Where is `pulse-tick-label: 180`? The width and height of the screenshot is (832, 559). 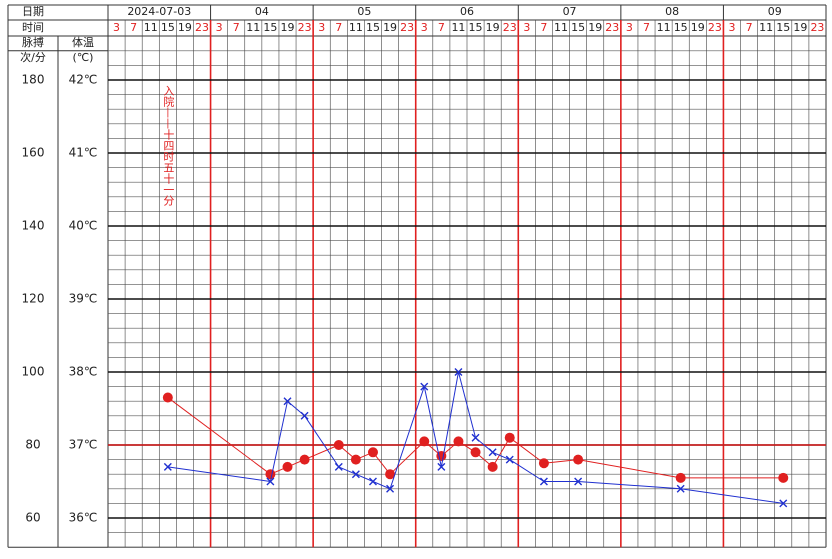 pulse-tick-label: 180 is located at coordinates (33, 80).